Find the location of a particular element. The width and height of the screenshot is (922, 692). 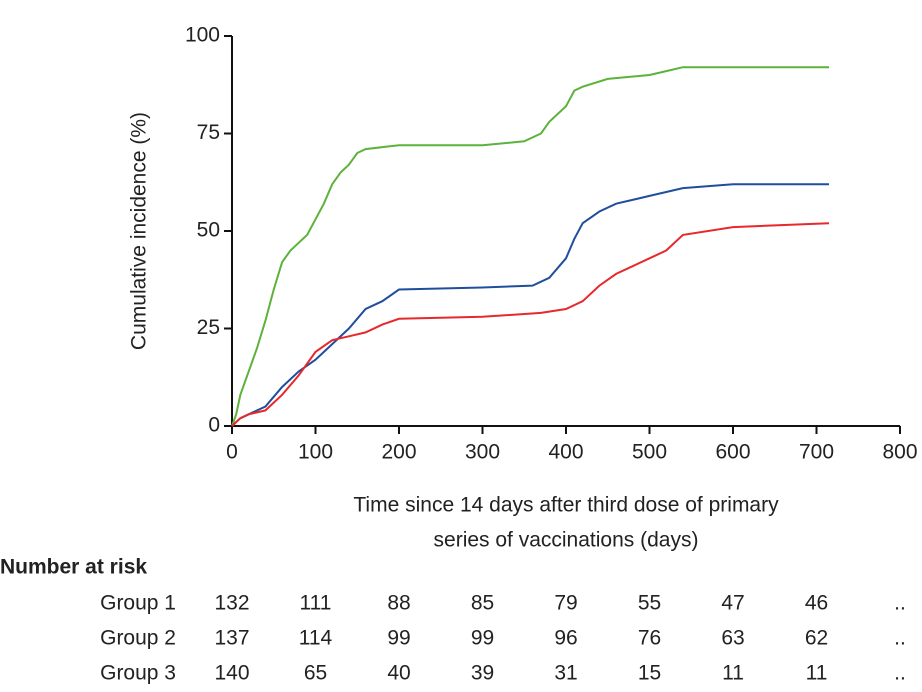

x-tick-label: 500 is located at coordinates (649, 452).